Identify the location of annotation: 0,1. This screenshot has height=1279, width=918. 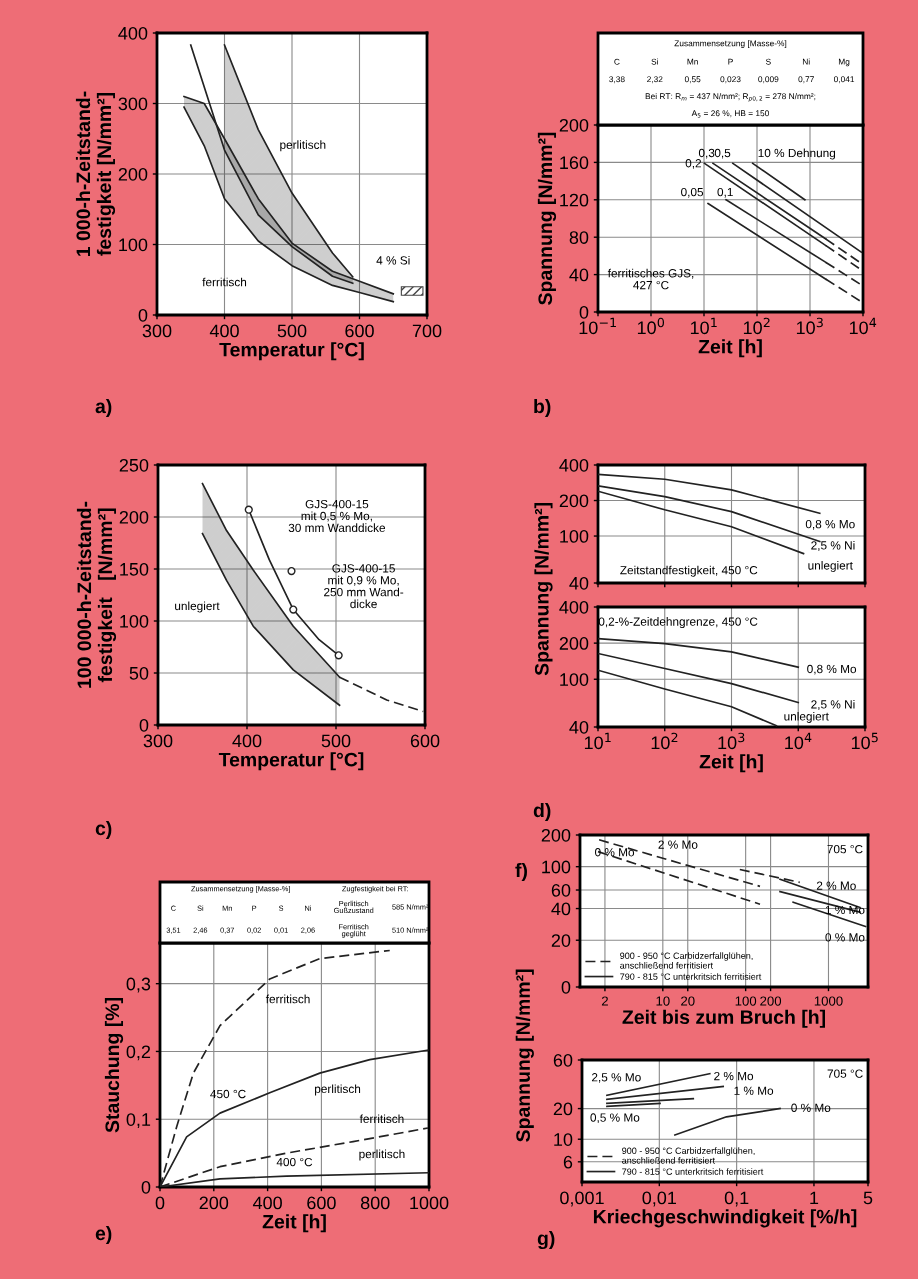
(725, 192).